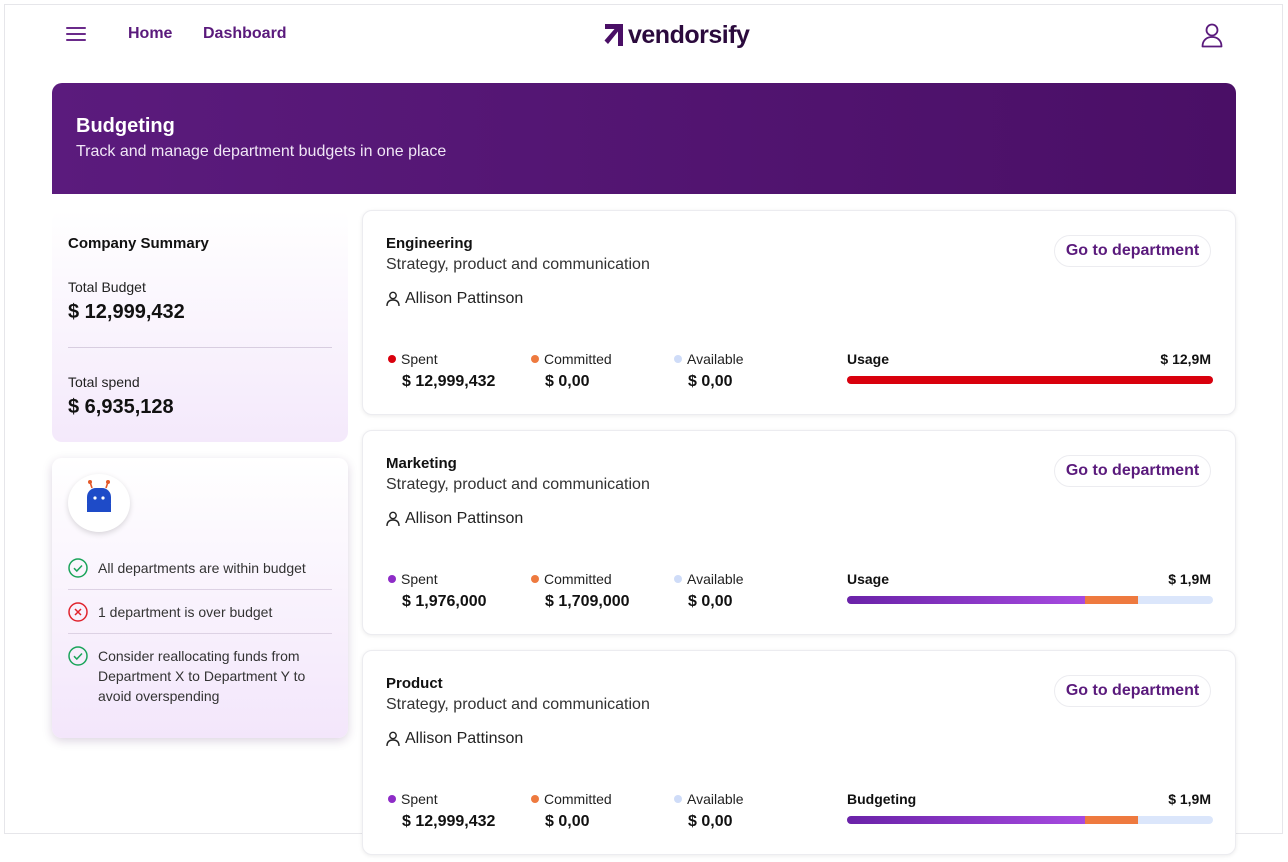  Describe the element at coordinates (121, 407) in the screenshot. I see `total-spend-value: $ 6,935,128` at that location.